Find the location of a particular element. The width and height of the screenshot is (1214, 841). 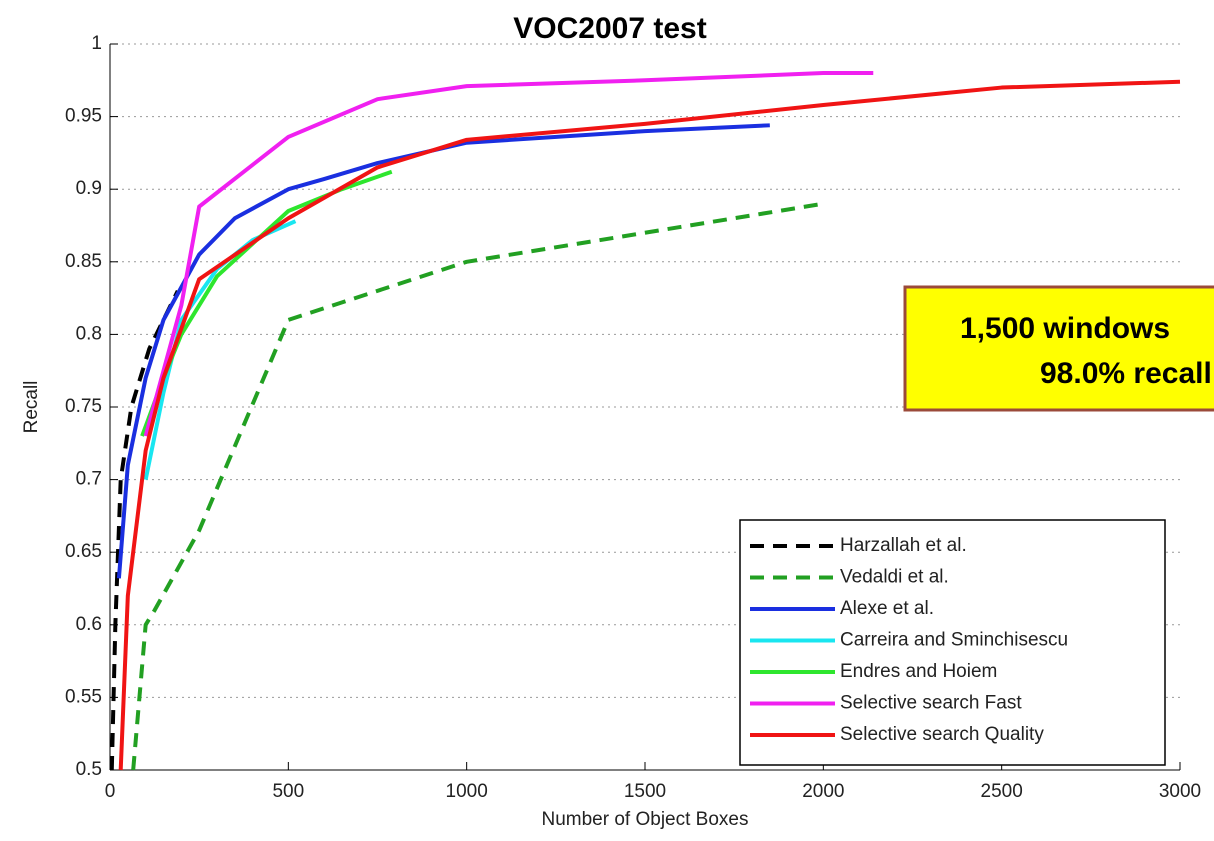

y-tick-label: 1 is located at coordinates (96, 43).